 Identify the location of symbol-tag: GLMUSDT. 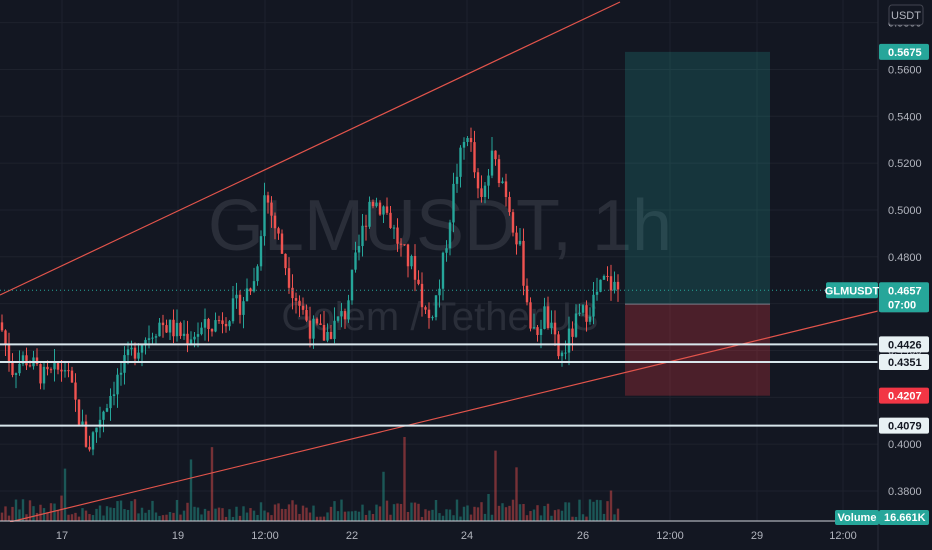
(852, 291).